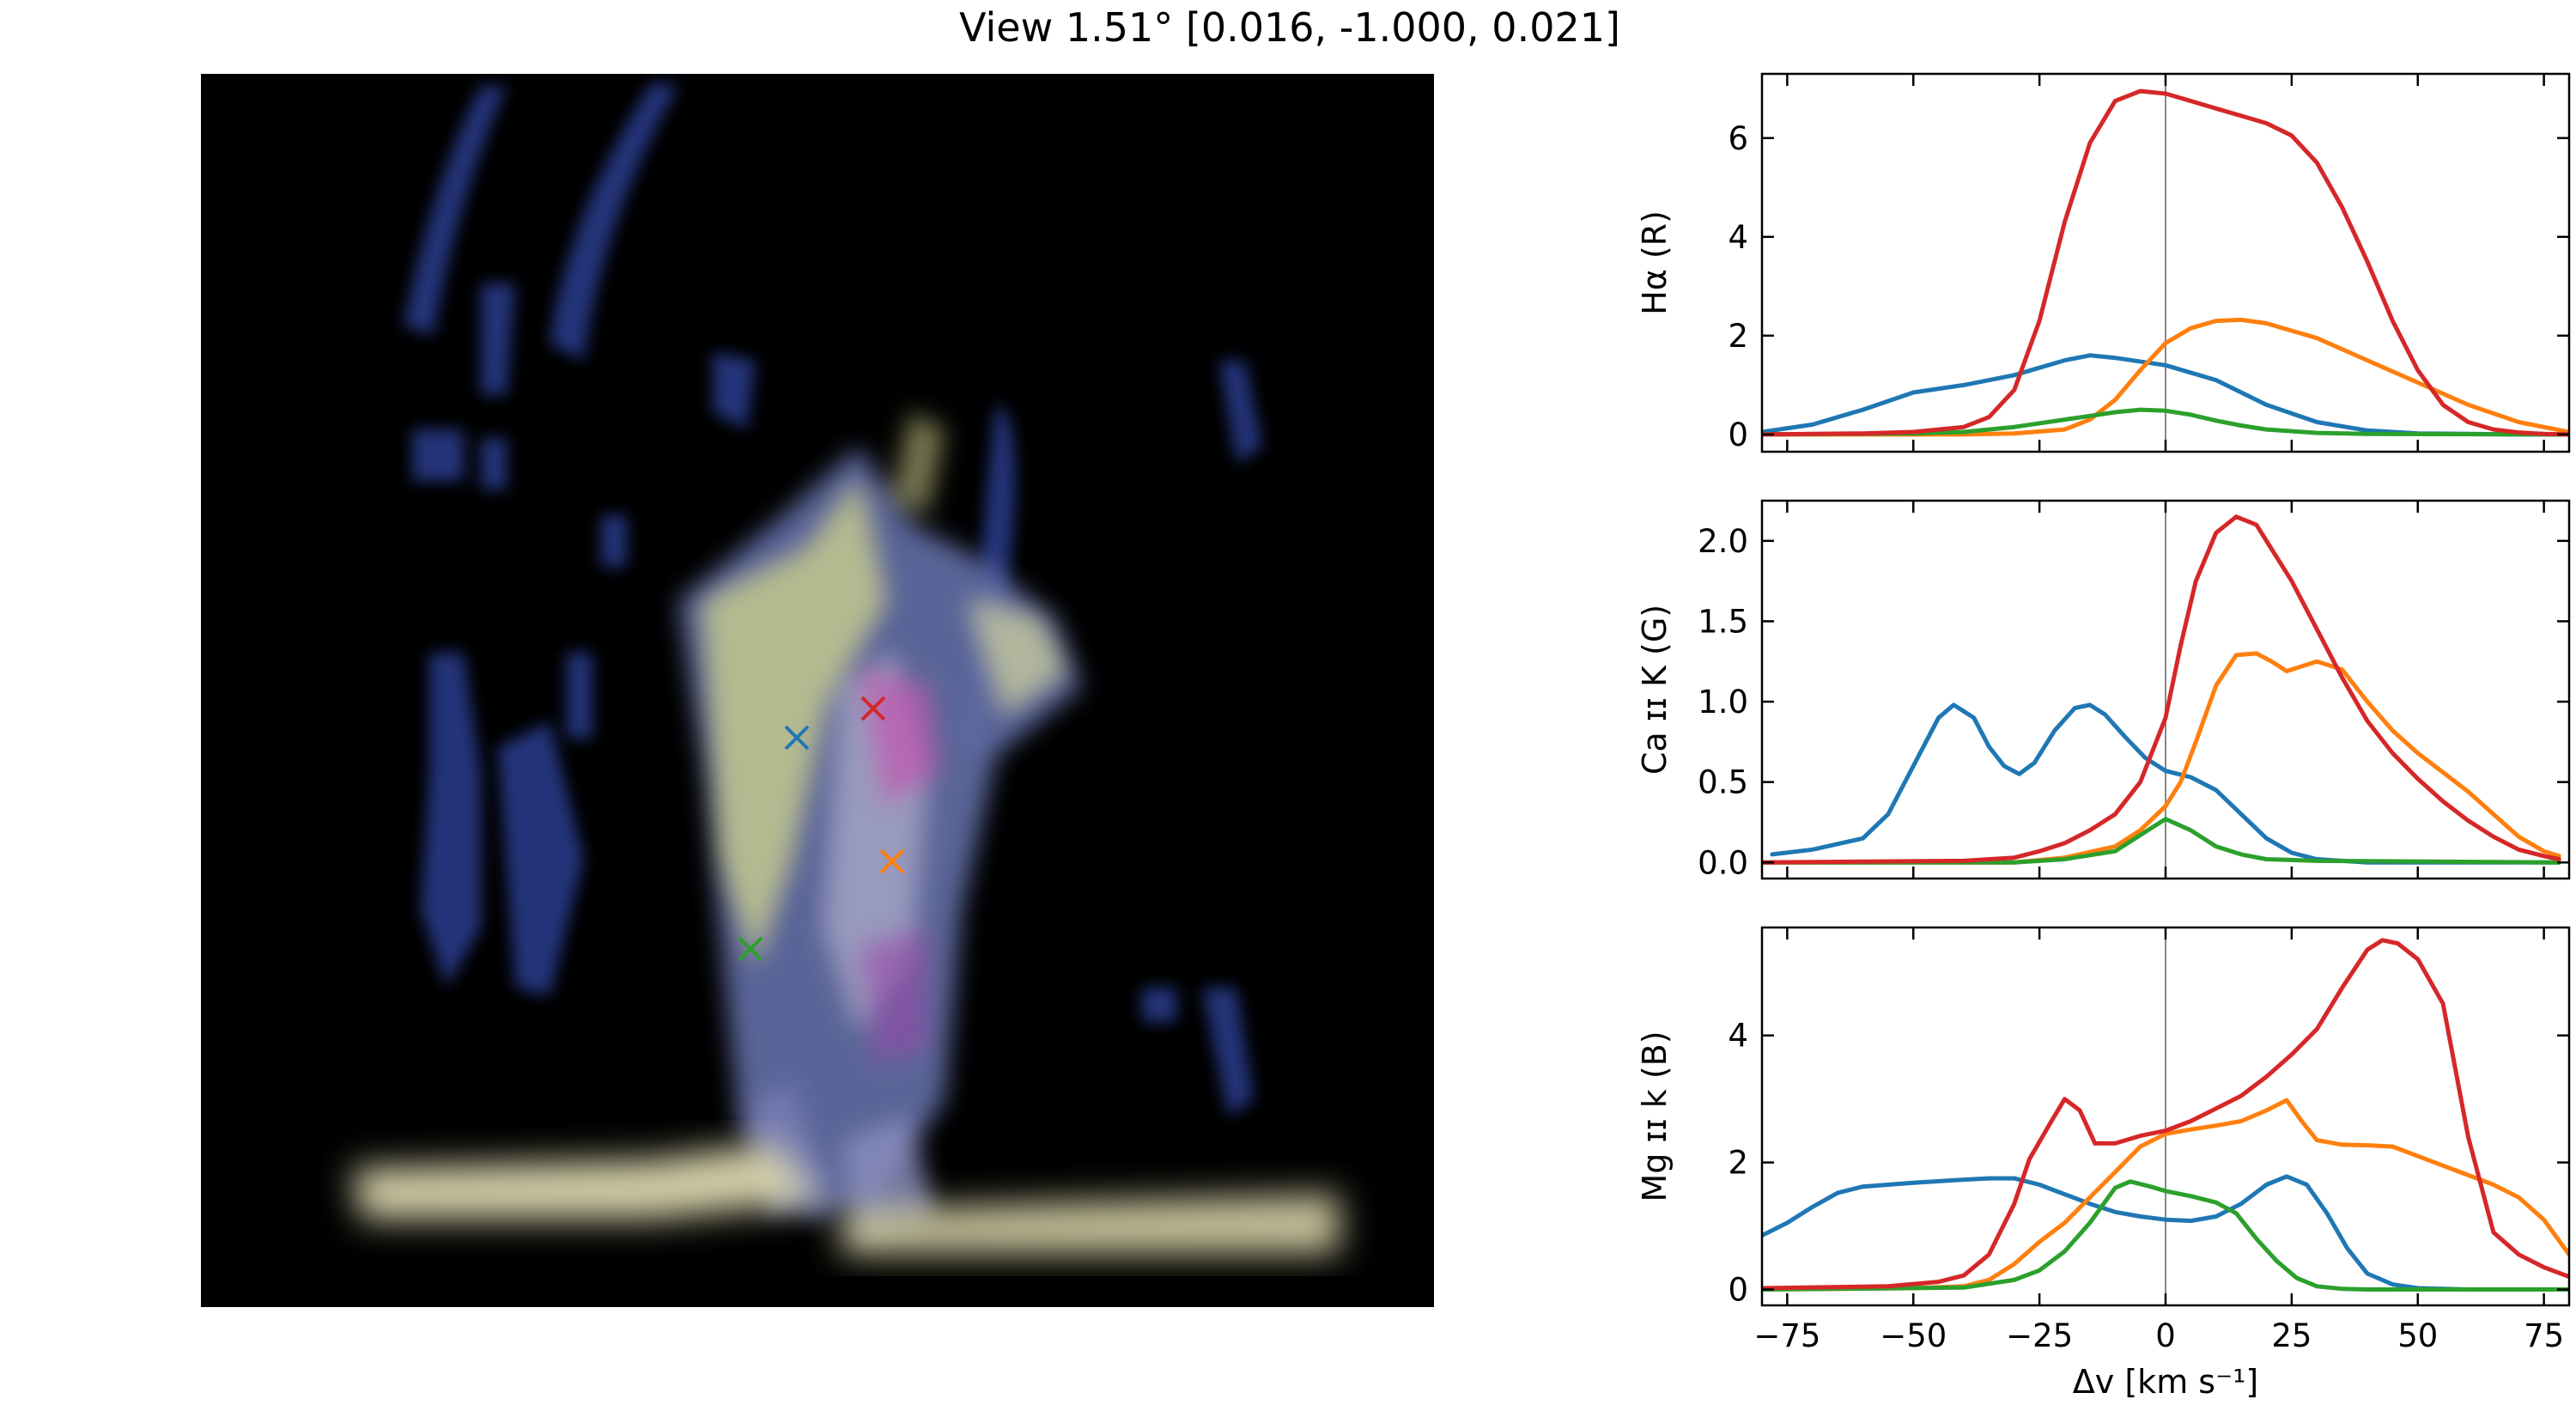 This screenshot has width=2576, height=1417. What do you see at coordinates (1723, 621) in the screenshot?
I see `y-tick-label: 1.5` at bounding box center [1723, 621].